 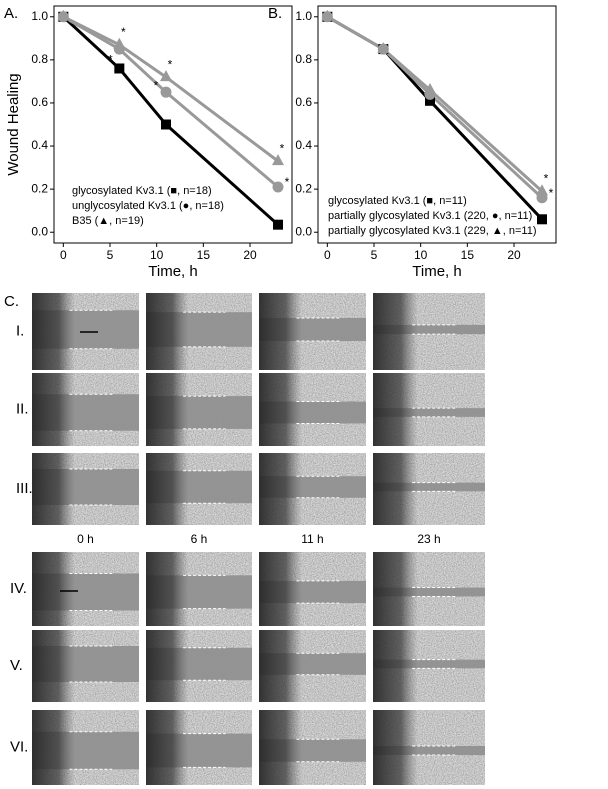 What do you see at coordinates (18, 588) in the screenshot?
I see `row-label: IV.` at bounding box center [18, 588].